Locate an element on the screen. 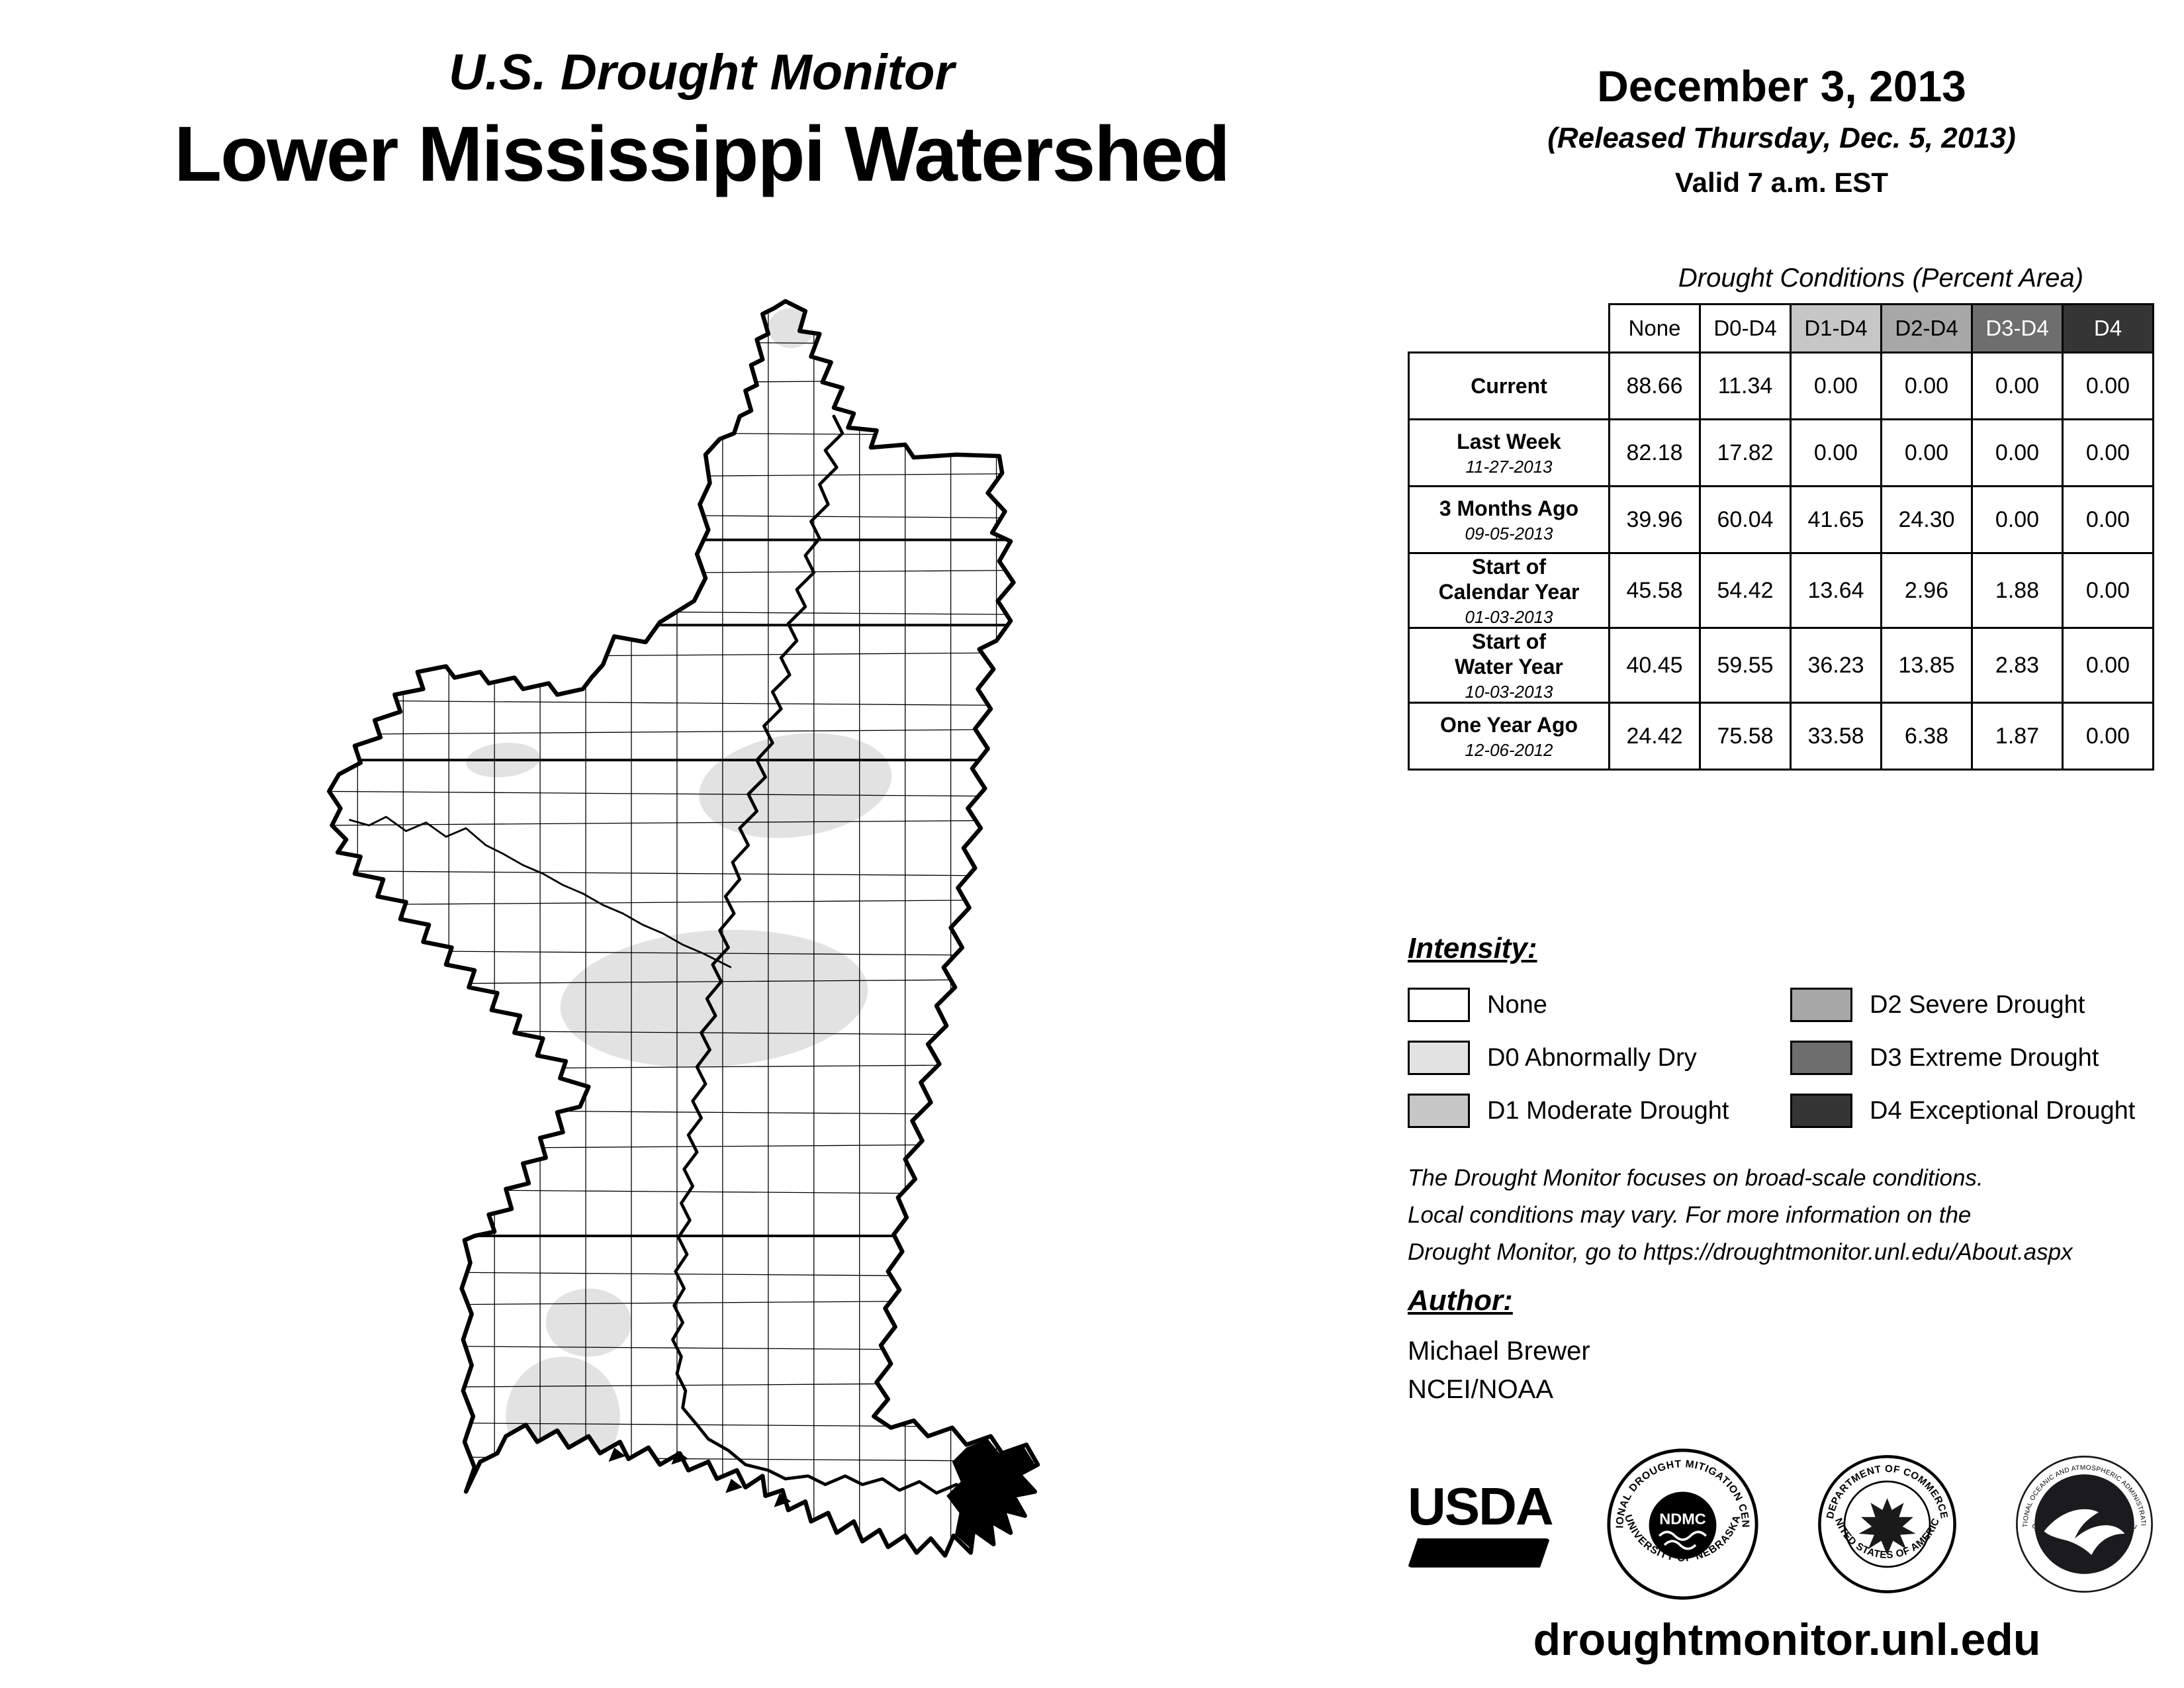 Image resolution: width=2184 pixels, height=1688 pixels. row-label: Last Week 11-27-2013 is located at coordinates (1509, 452).